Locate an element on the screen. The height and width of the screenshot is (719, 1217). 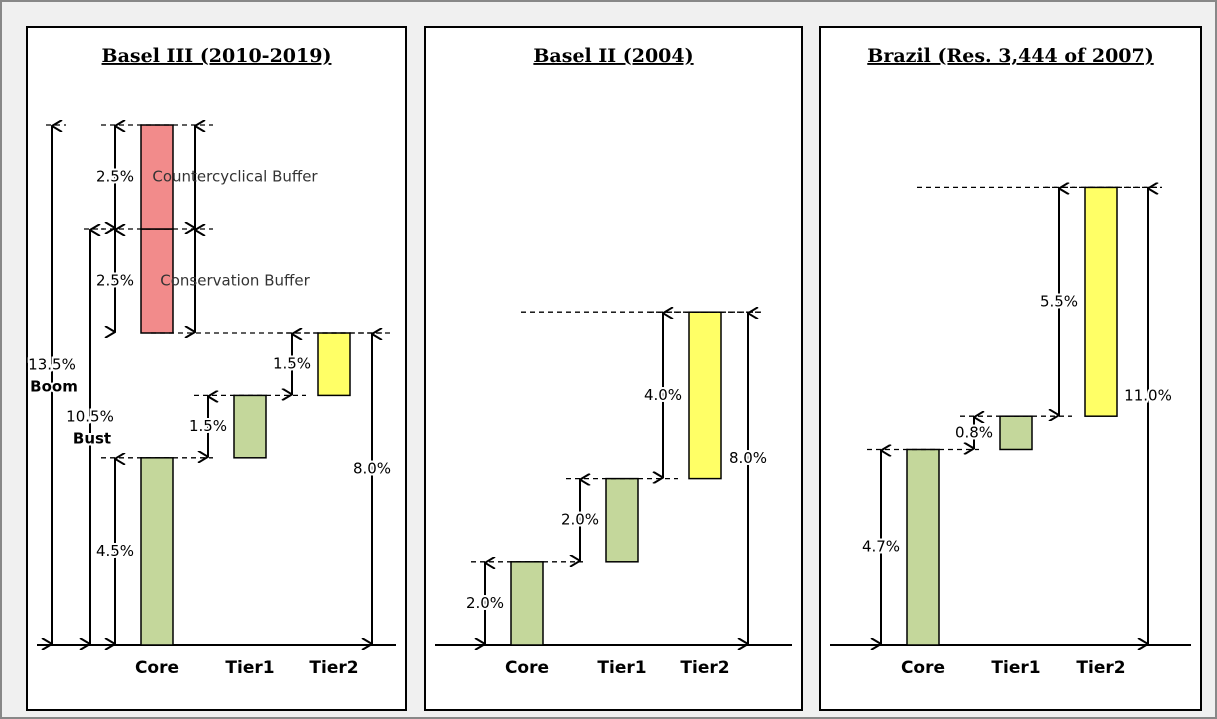
panel-title: Basel II (2004) is located at coordinates (613, 56).